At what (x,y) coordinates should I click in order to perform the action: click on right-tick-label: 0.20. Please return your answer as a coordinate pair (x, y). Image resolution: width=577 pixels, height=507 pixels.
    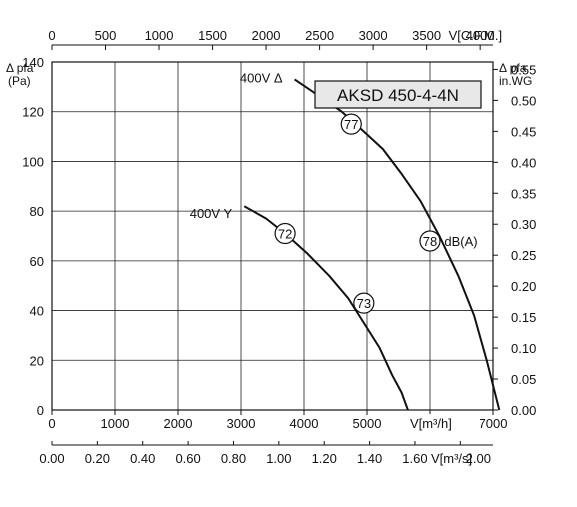
    Looking at the image, I should click on (523, 286).